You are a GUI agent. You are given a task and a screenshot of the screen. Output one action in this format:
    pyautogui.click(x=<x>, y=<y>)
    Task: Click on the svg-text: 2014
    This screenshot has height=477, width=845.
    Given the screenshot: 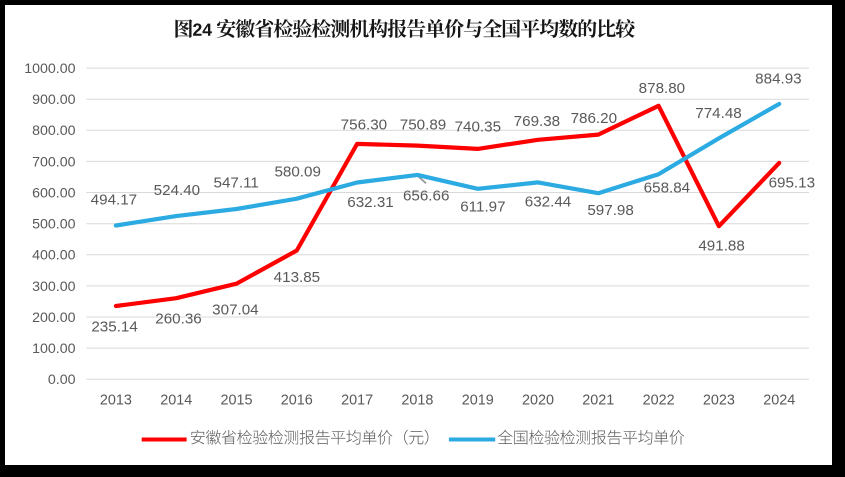 What is the action you would take?
    pyautogui.click(x=176, y=401)
    